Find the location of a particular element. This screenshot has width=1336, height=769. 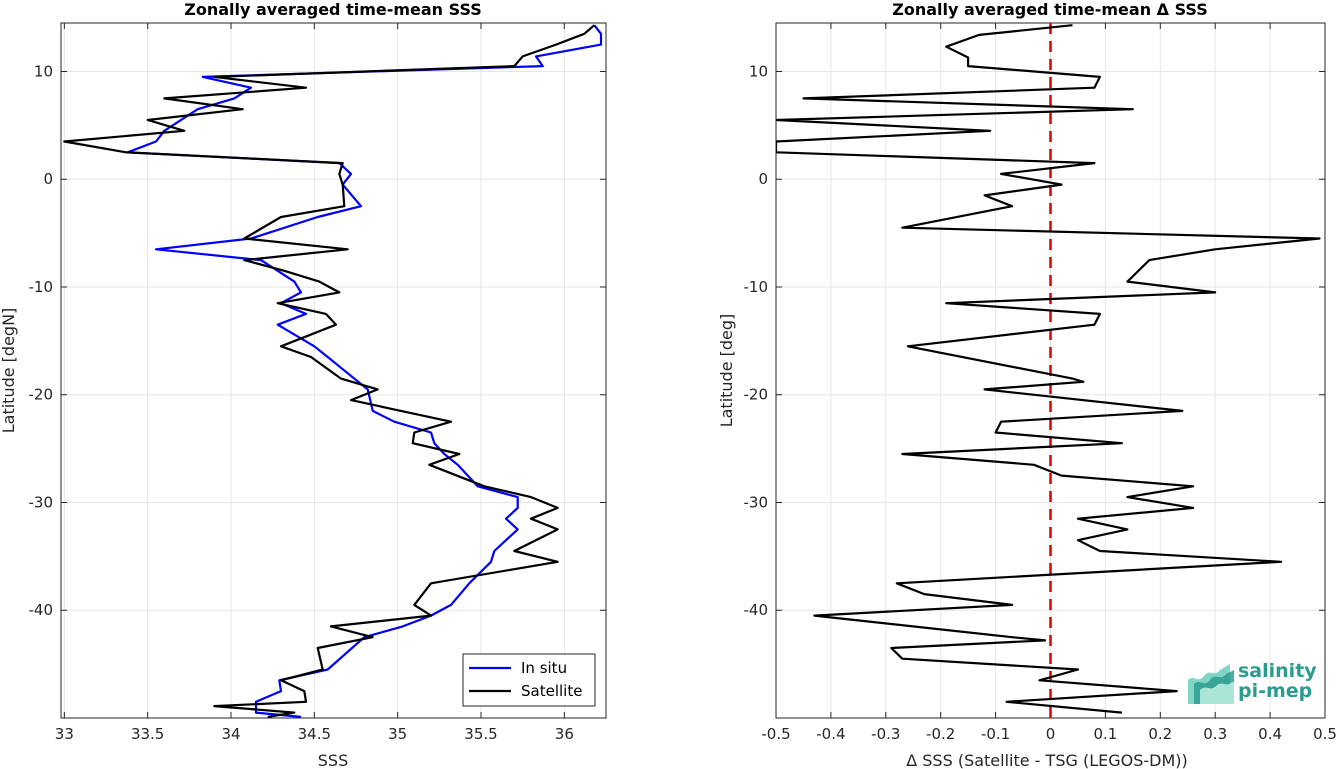

x-tick-label: 34.5 is located at coordinates (314, 734).